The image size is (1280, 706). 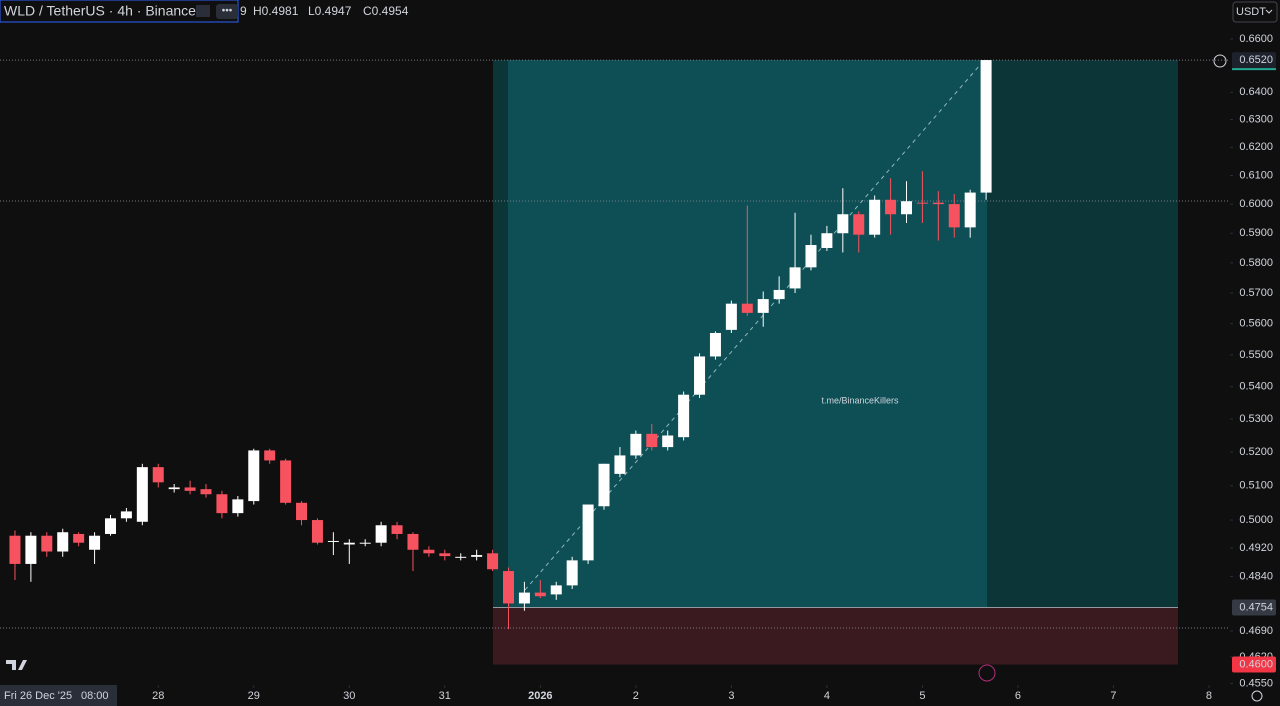 I want to click on x-tick-label: 30, so click(x=349, y=696).